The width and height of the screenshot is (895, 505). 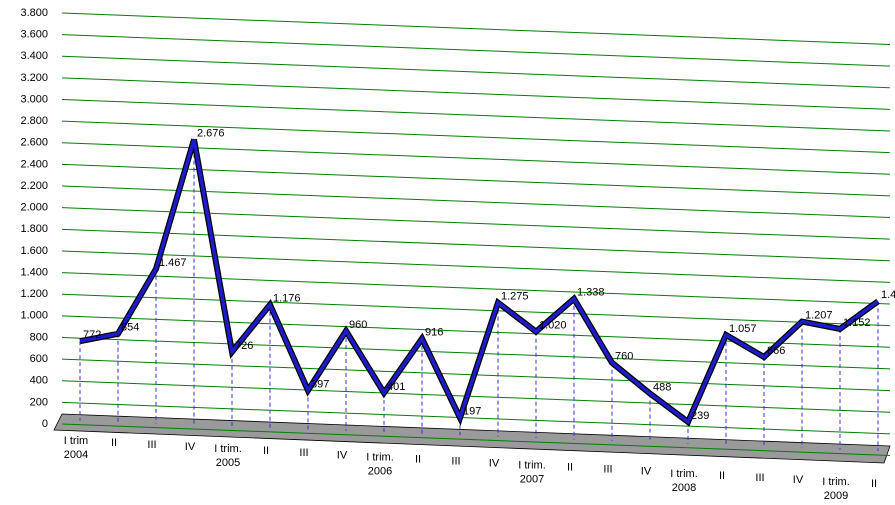 What do you see at coordinates (34, 251) in the screenshot?
I see `y-tick-label: 1.600` at bounding box center [34, 251].